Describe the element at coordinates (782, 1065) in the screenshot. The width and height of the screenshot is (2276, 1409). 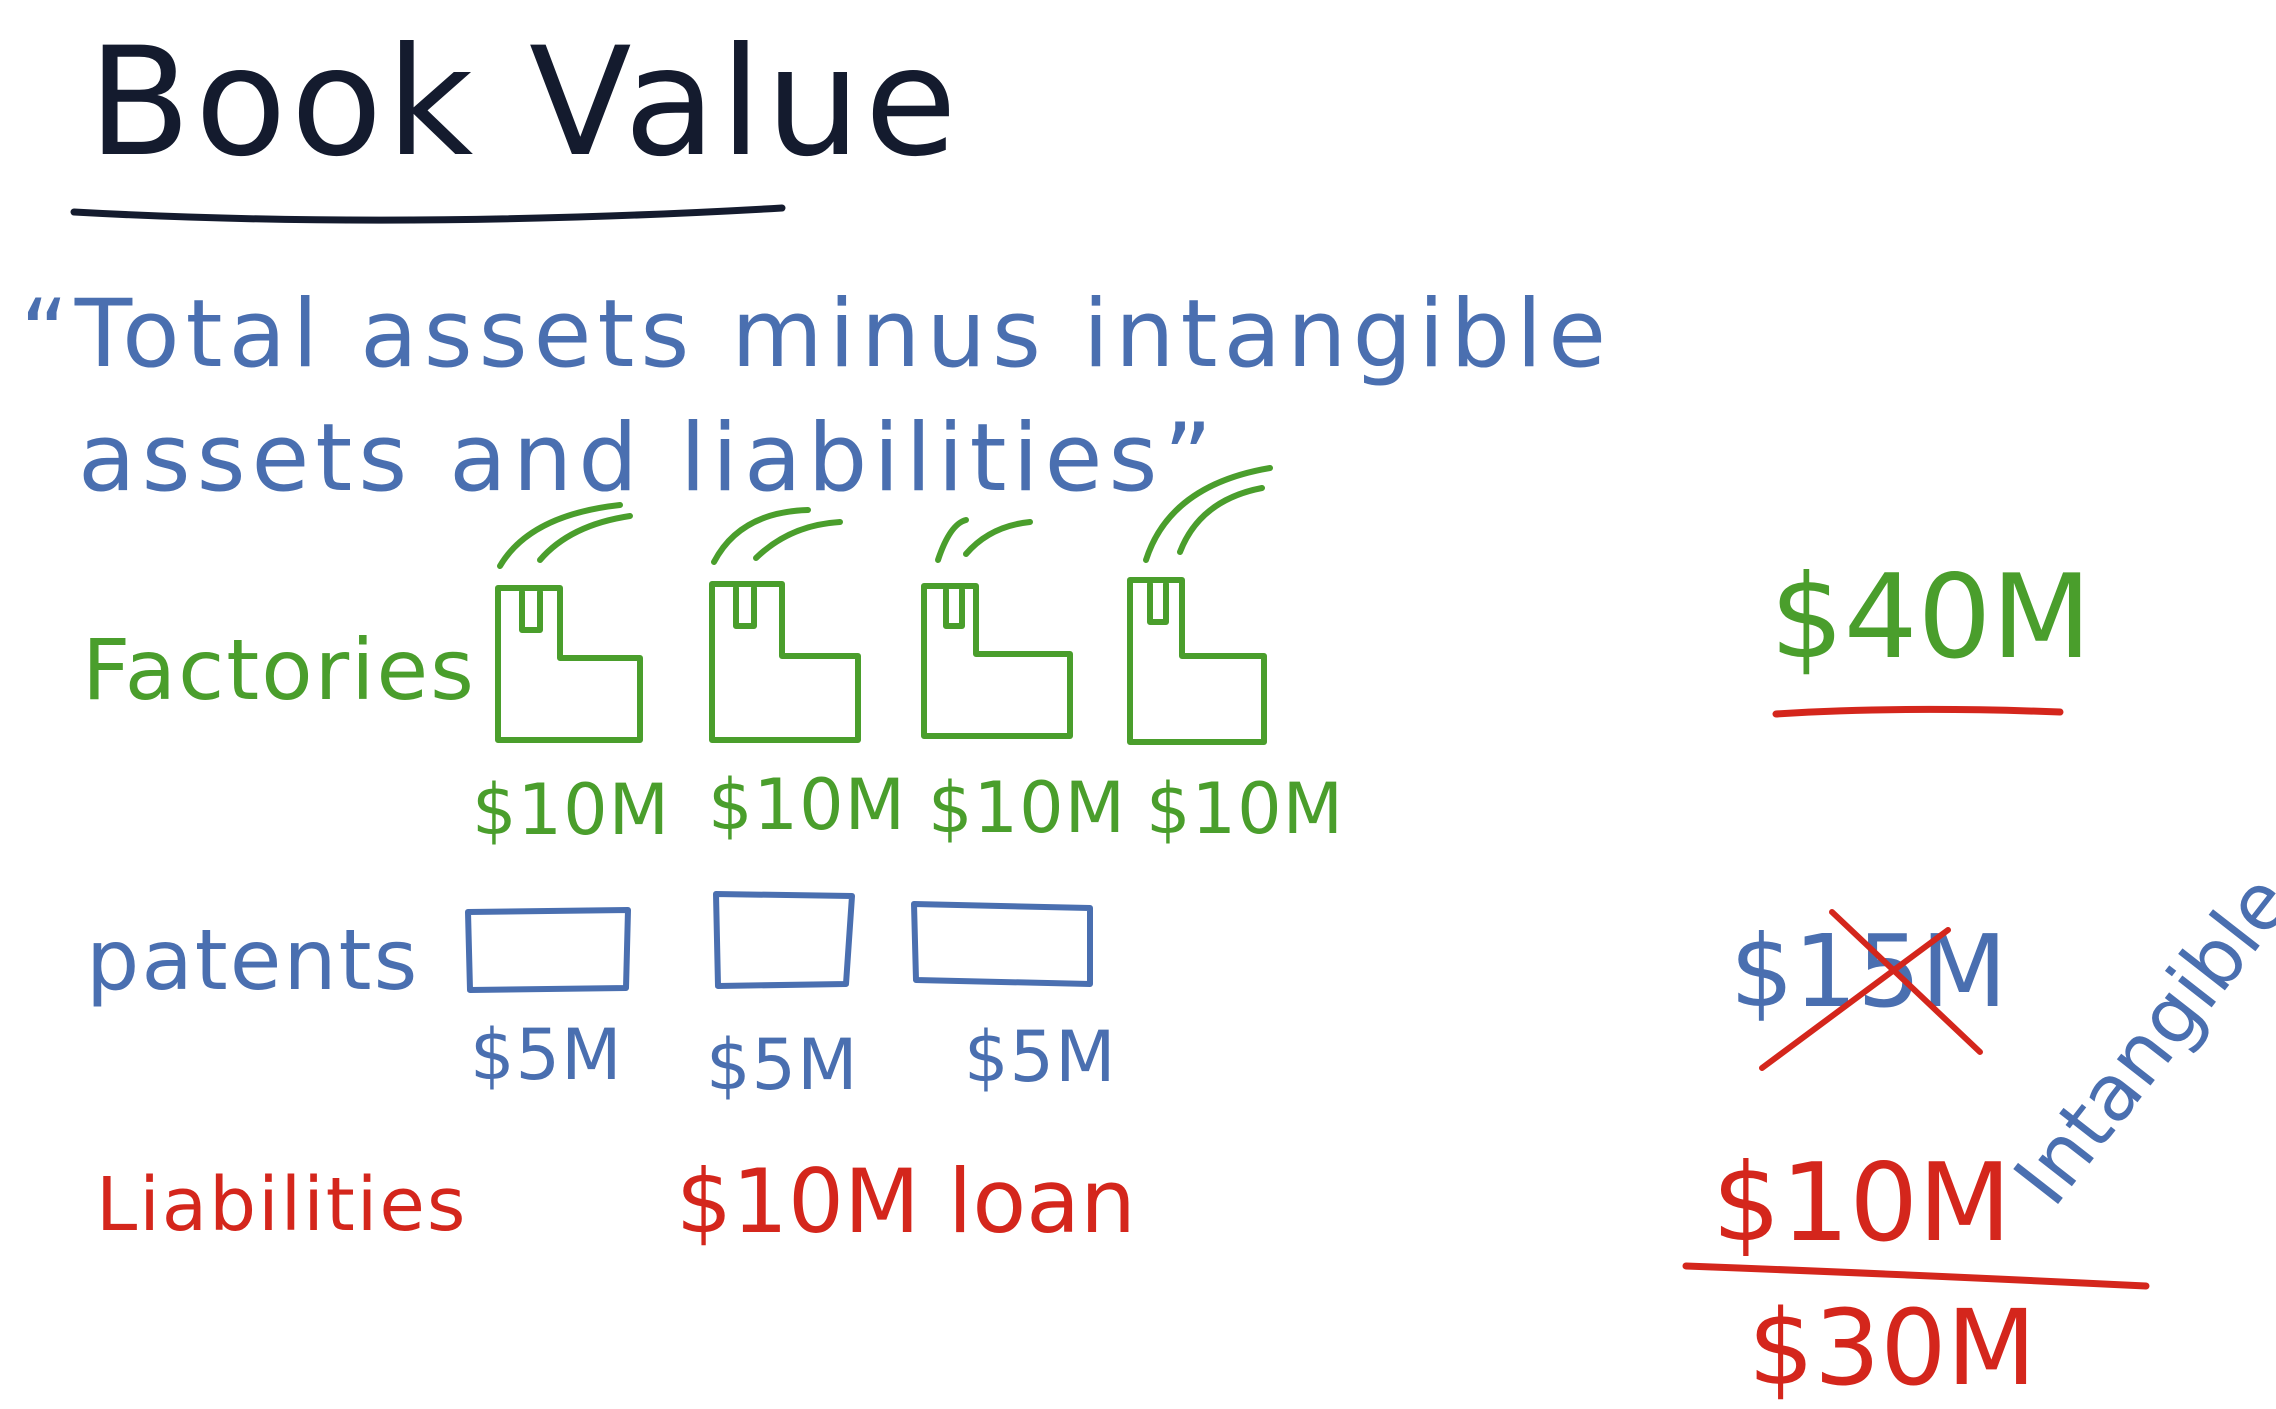
I see `patent-value-2: $5M` at that location.